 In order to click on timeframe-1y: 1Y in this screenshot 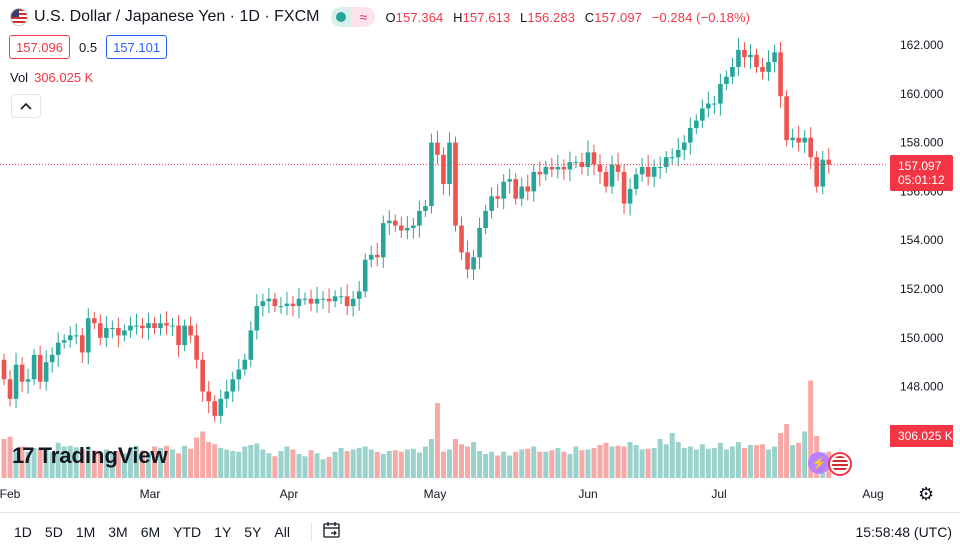, I will do `click(223, 532)`.